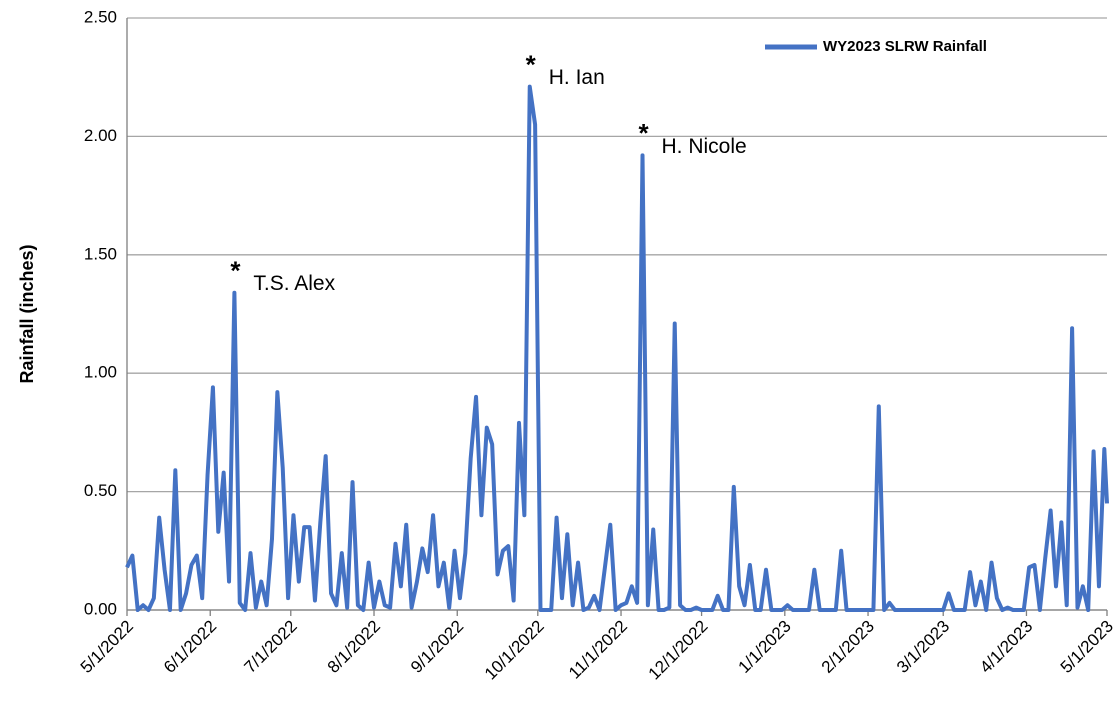 This screenshot has width=1113, height=726. I want to click on y-tick-label: 0.00, so click(100, 608).